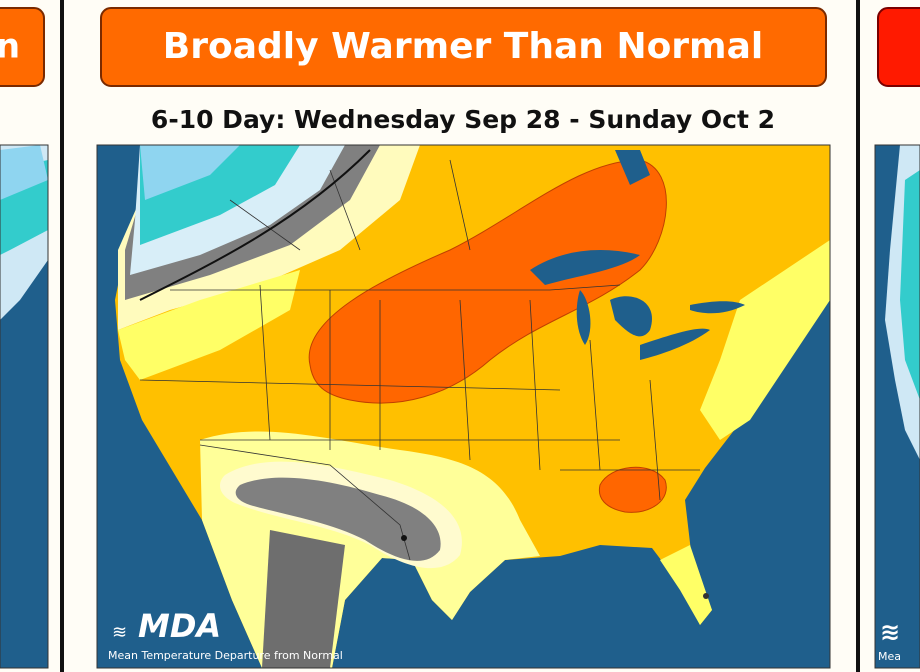 Image resolution: width=920 pixels, height=672 pixels. What do you see at coordinates (765, 340) in the screenshot?
I see `region-east-yellow` at bounding box center [765, 340].